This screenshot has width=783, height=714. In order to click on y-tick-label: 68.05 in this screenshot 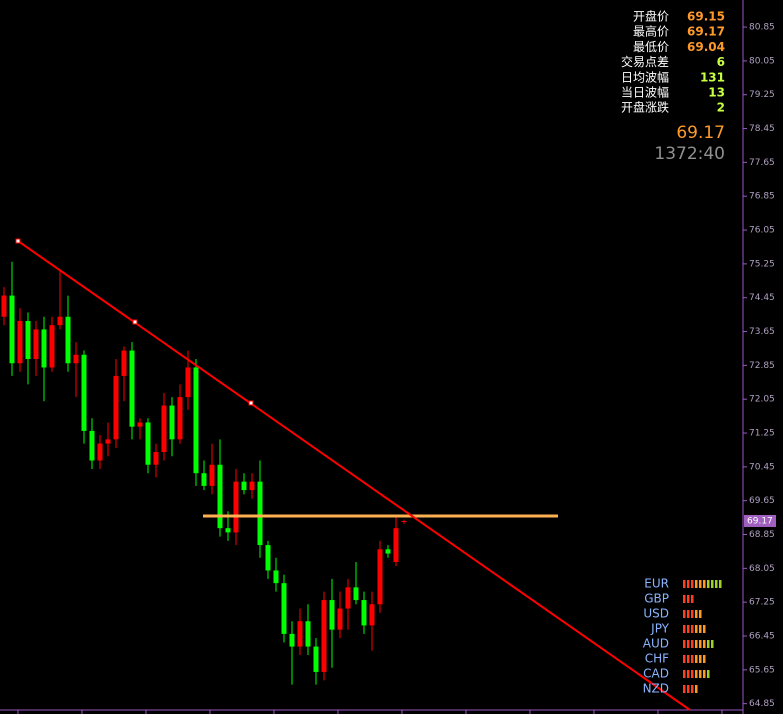, I will do `click(762, 569)`.